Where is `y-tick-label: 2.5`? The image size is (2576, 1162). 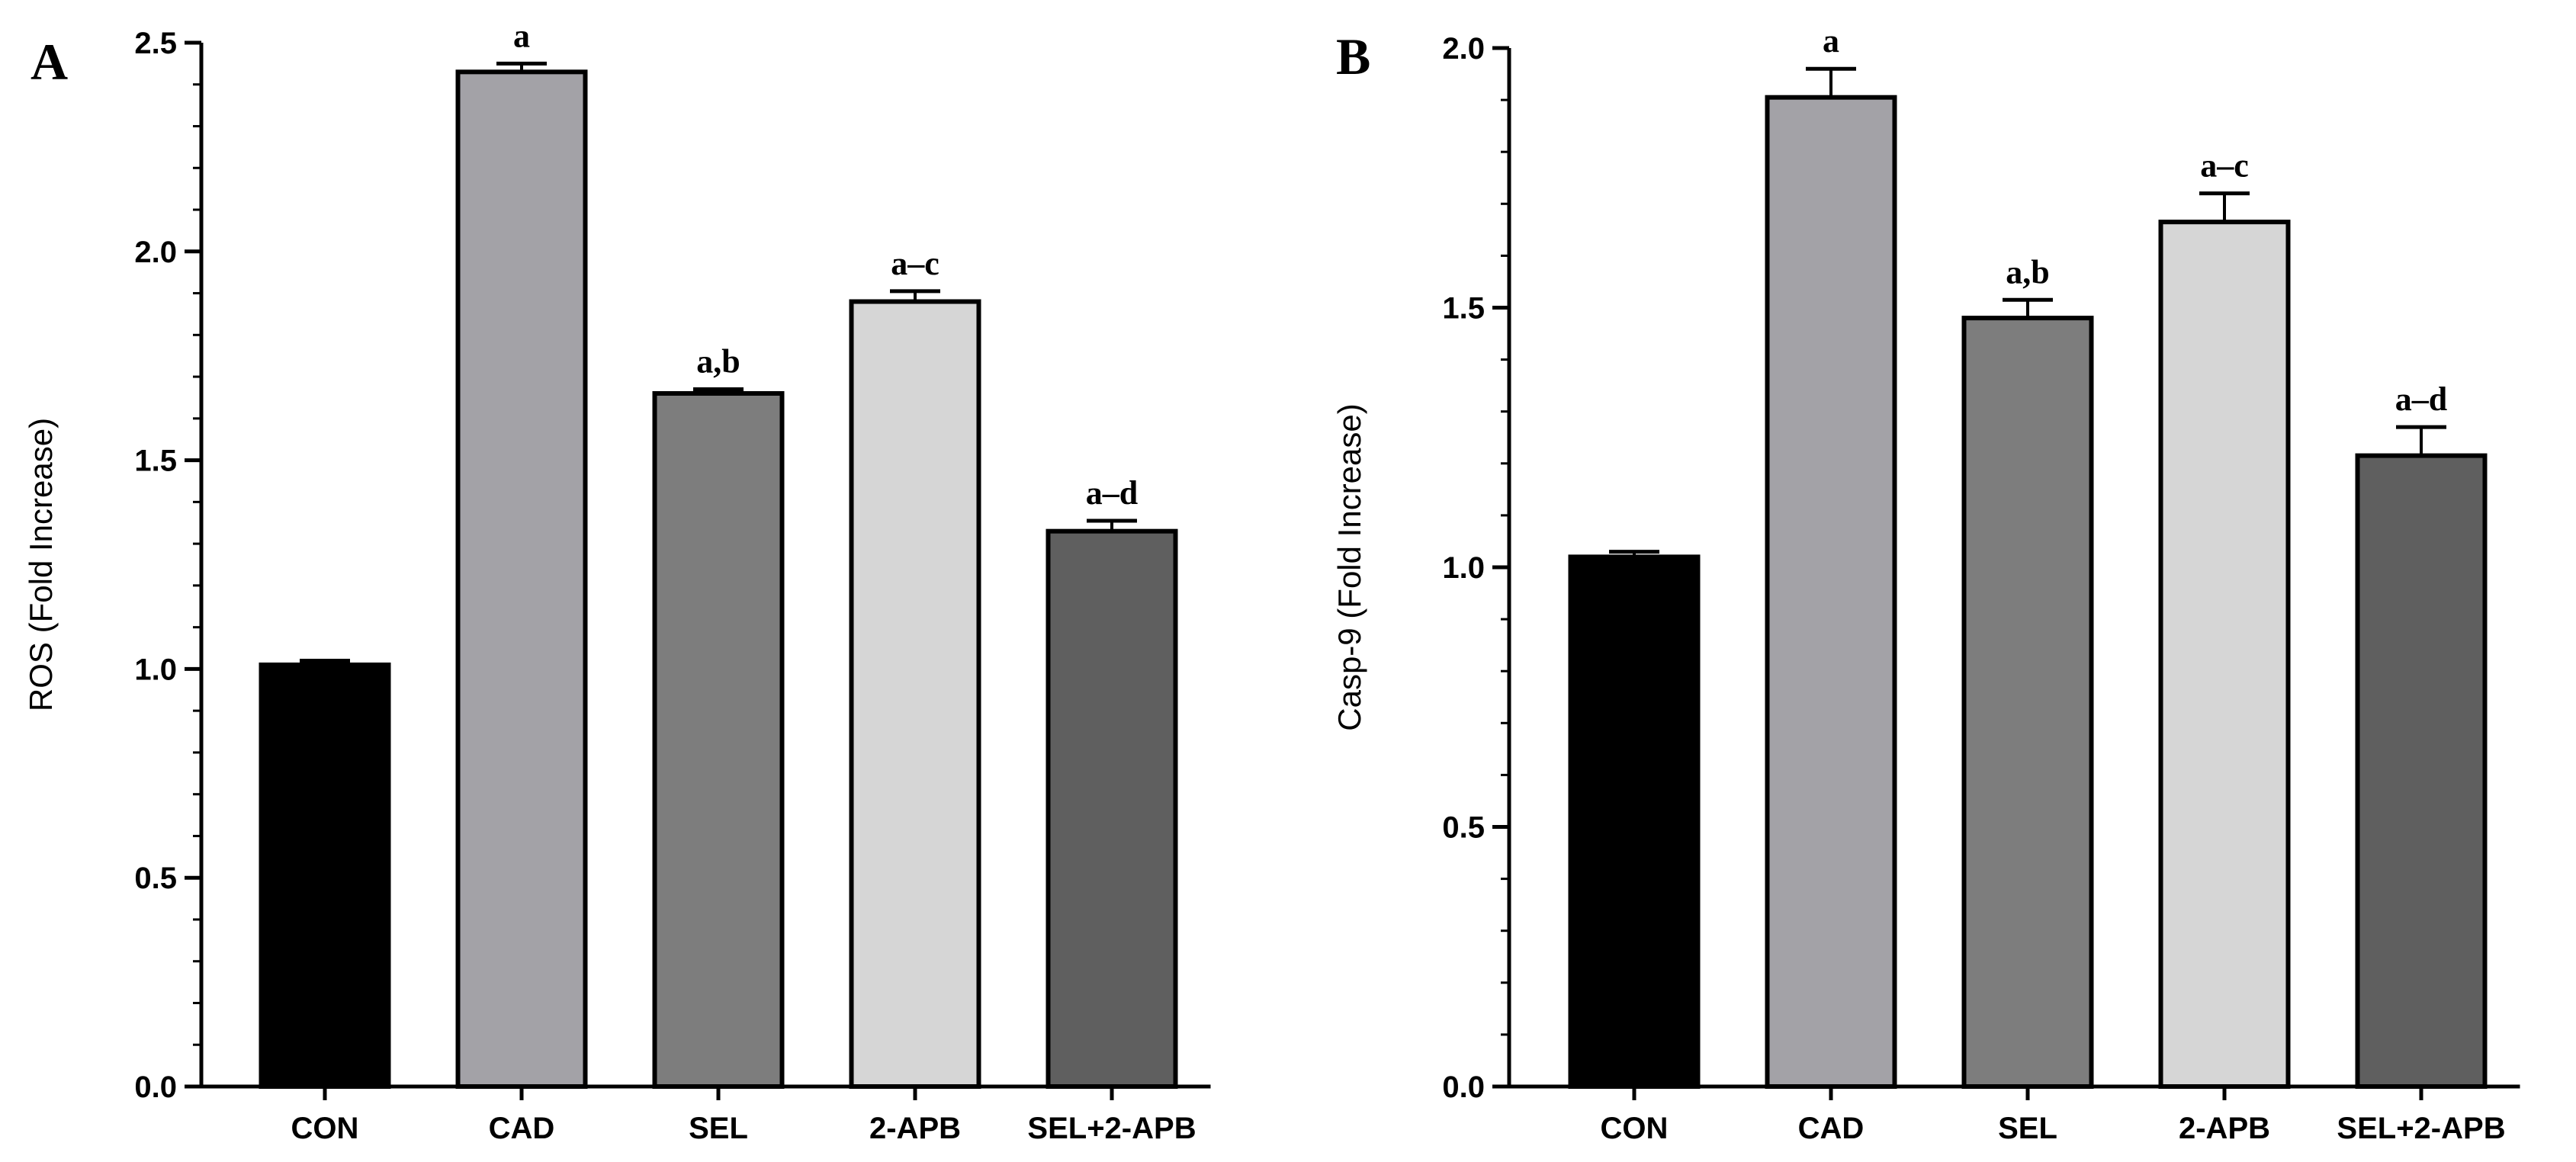 y-tick-label: 2.5 is located at coordinates (155, 43).